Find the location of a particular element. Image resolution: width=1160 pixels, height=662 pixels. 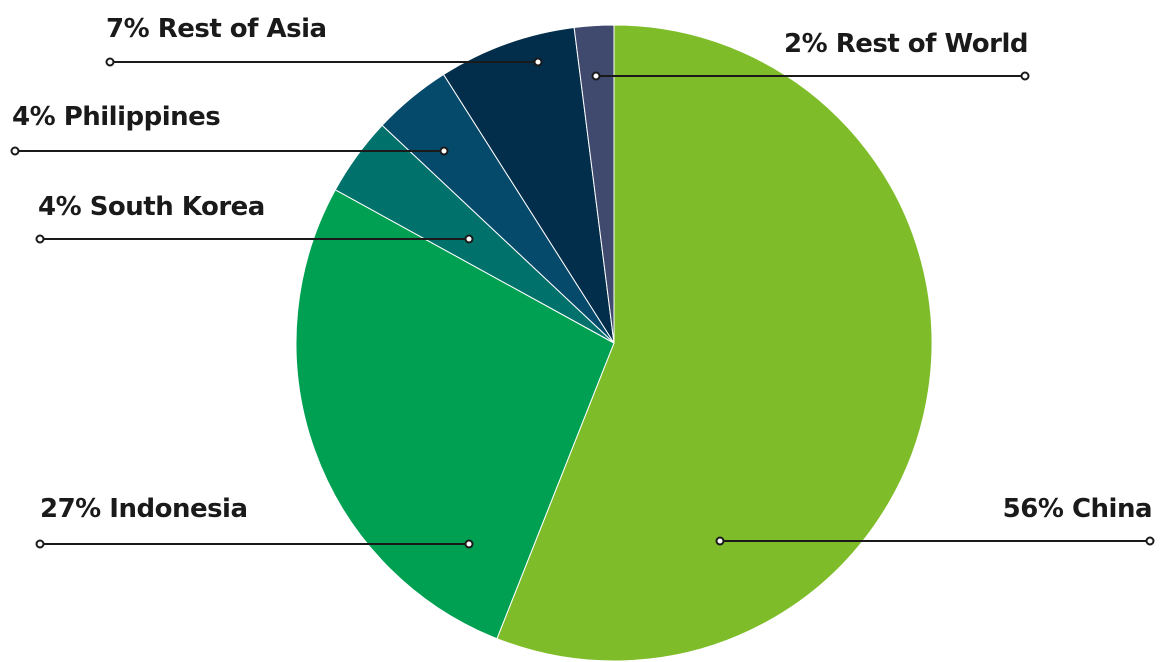

leader-dot-inner-rest-of-world is located at coordinates (596, 76).